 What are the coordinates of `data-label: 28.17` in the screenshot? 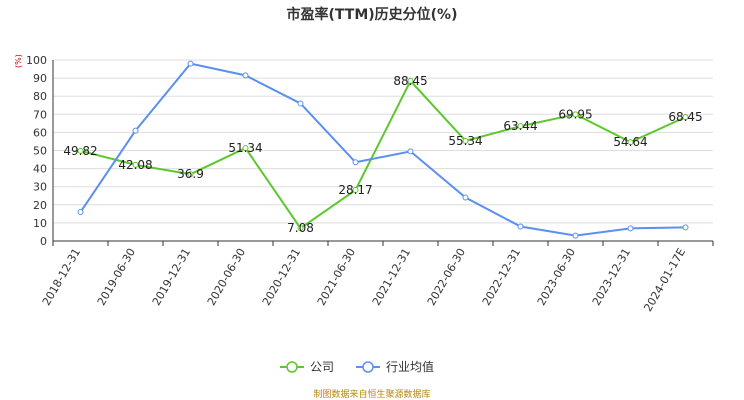 It's located at (355, 190).